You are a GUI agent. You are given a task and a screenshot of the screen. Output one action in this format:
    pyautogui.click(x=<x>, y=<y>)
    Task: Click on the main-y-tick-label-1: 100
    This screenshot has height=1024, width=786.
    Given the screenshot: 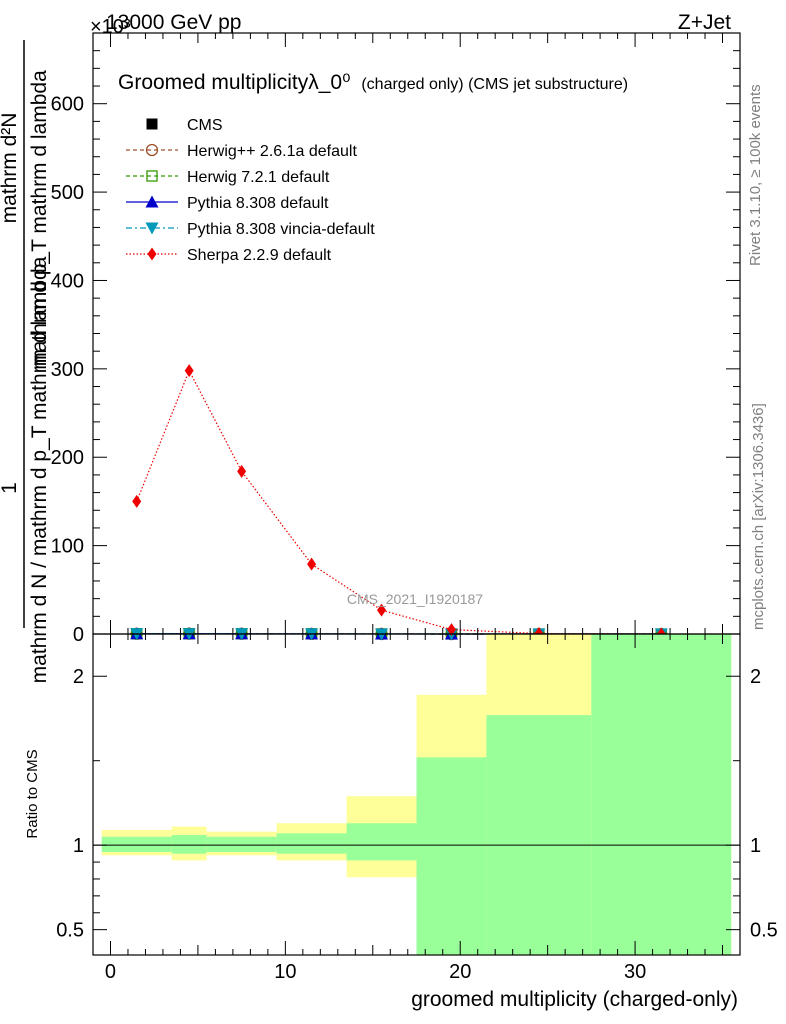 What is the action you would take?
    pyautogui.click(x=67, y=547)
    